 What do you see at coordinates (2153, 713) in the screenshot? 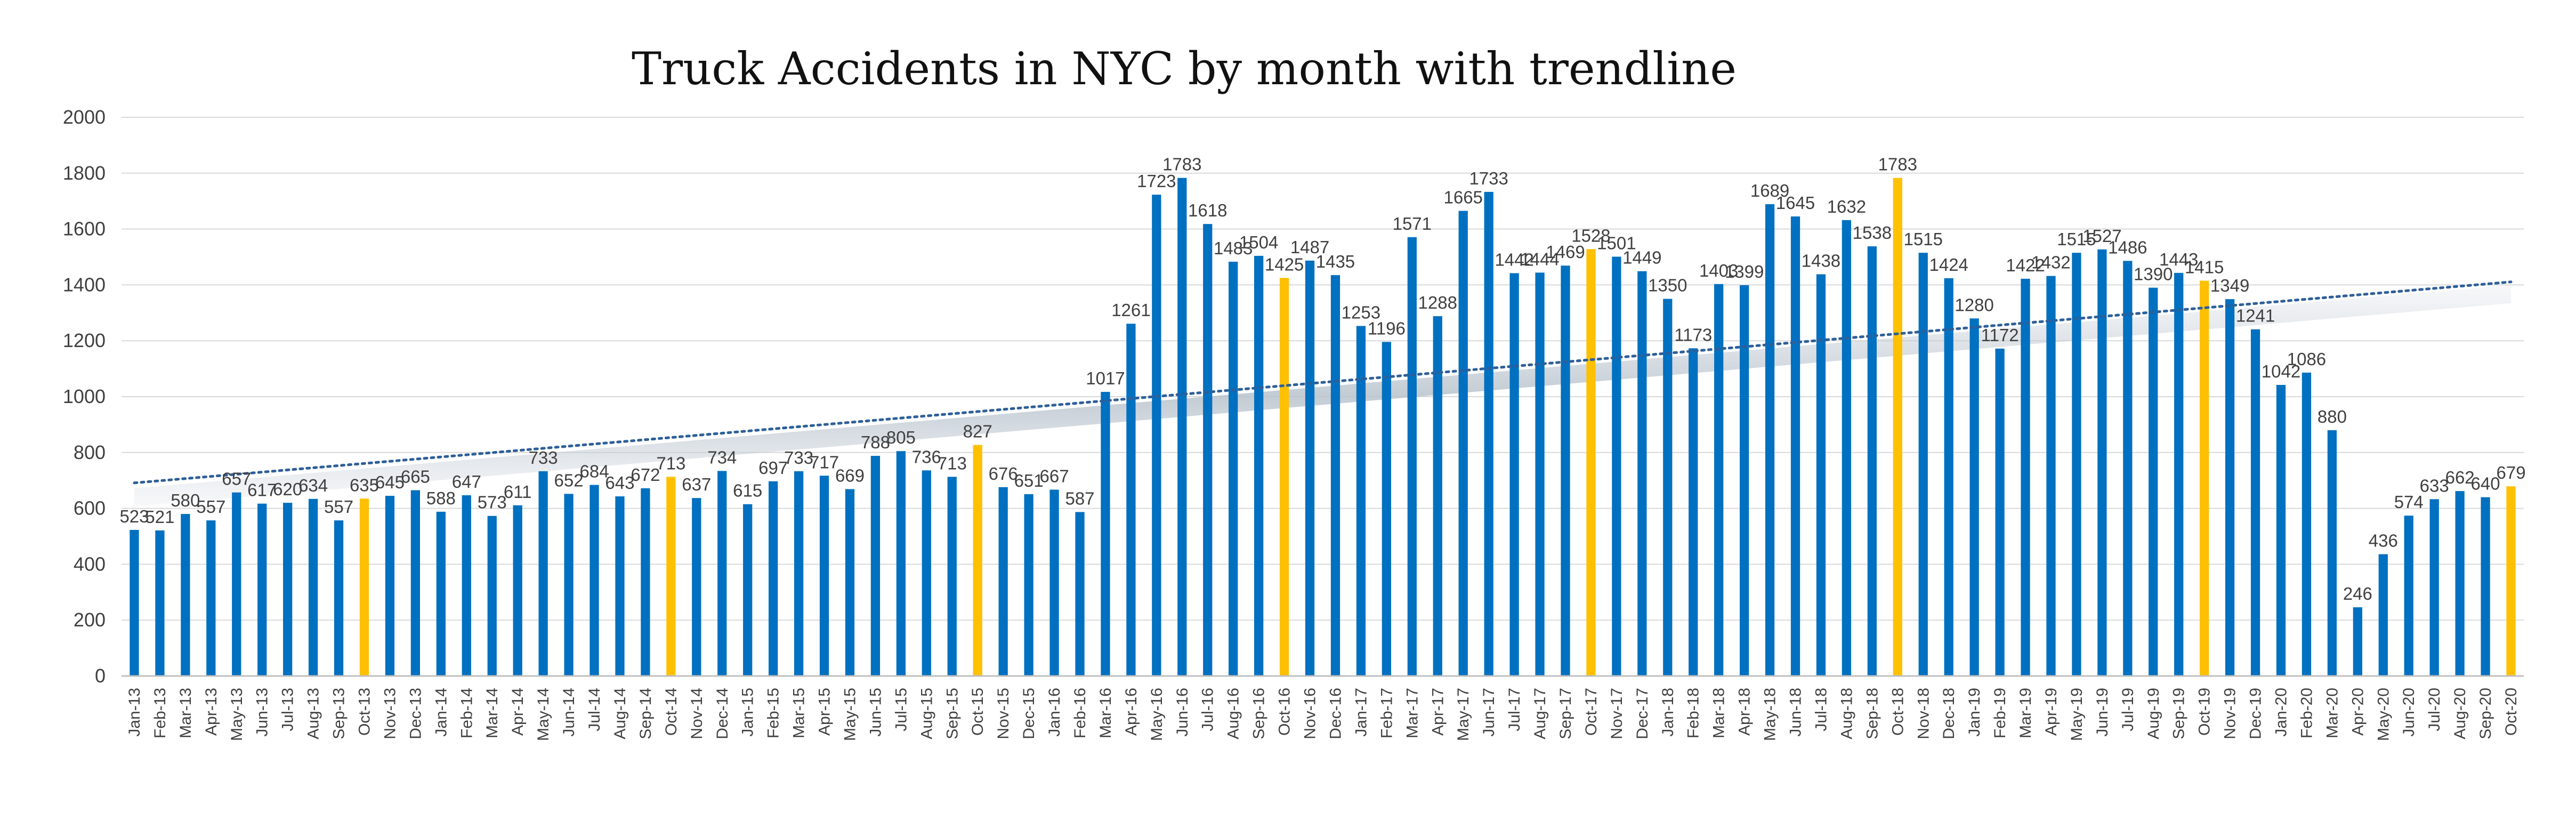
I see `x-tick-label: Aug-19` at bounding box center [2153, 713].